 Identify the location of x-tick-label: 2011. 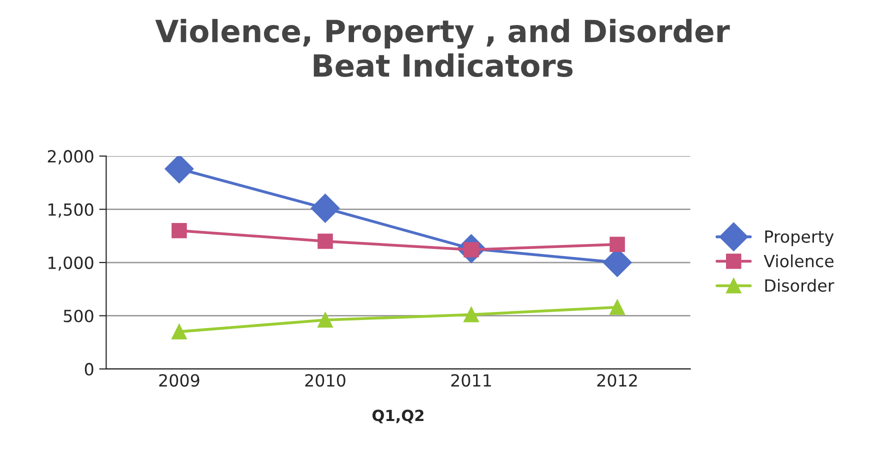
(471, 380).